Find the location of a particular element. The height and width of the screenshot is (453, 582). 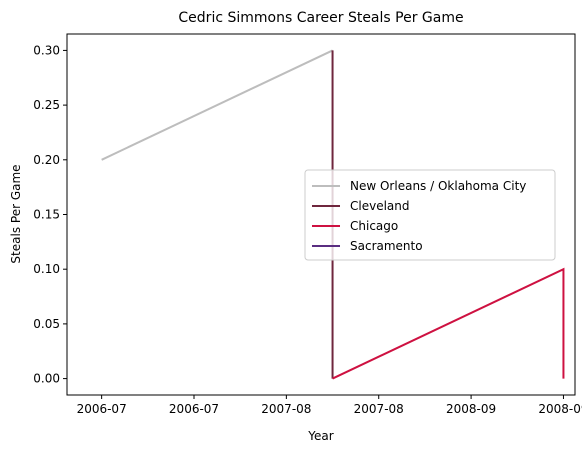

y-tick-label: 0.15 is located at coordinates (46, 215).